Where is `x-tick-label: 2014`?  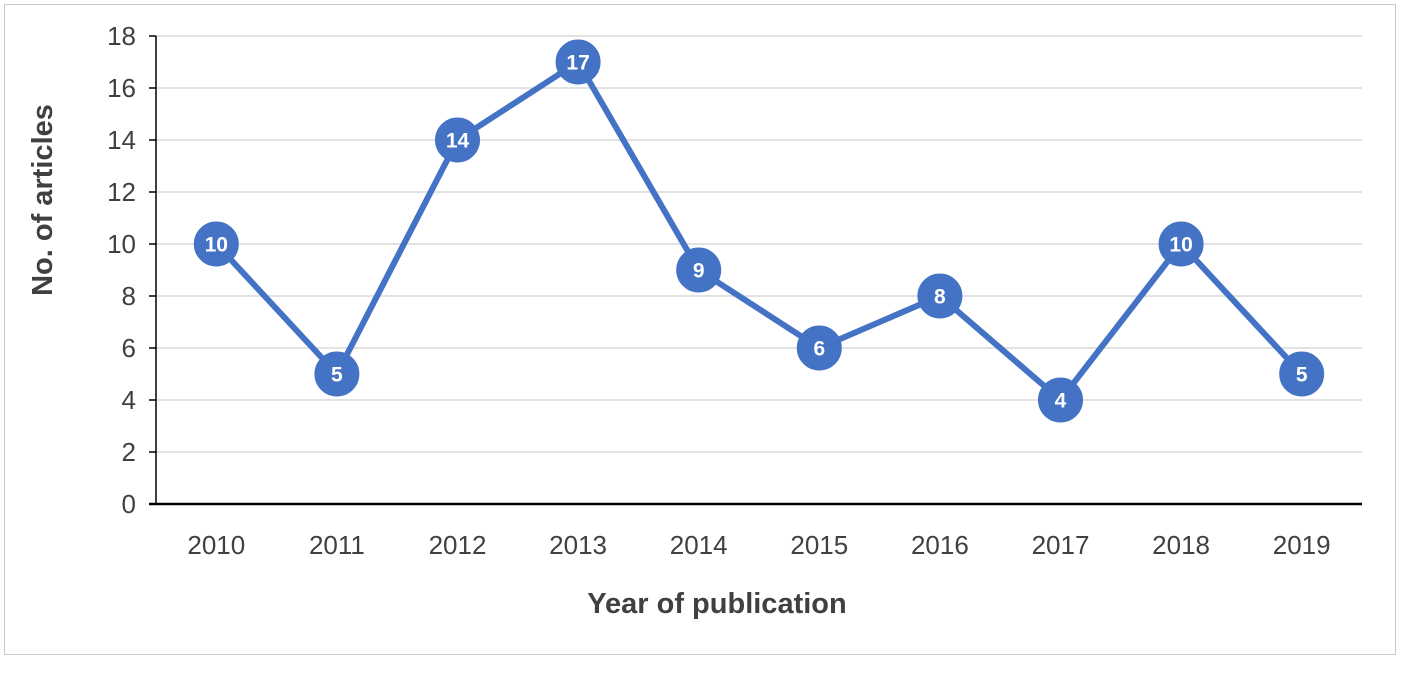
x-tick-label: 2014 is located at coordinates (699, 545).